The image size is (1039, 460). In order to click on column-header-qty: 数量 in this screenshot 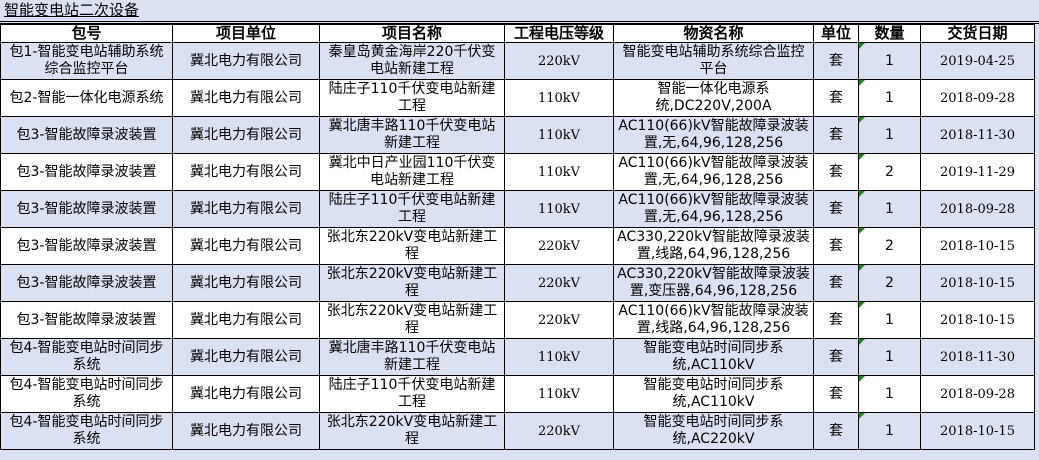, I will do `click(889, 33)`.